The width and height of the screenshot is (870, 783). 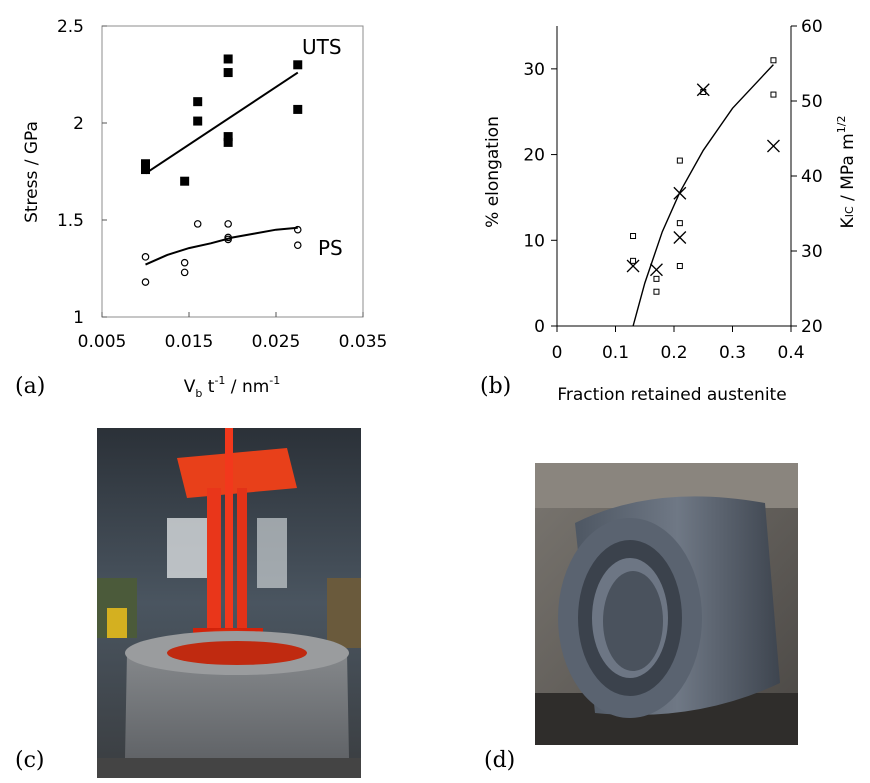 What do you see at coordinates (557, 353) in the screenshot?
I see `x-tick-label: 0` at bounding box center [557, 353].